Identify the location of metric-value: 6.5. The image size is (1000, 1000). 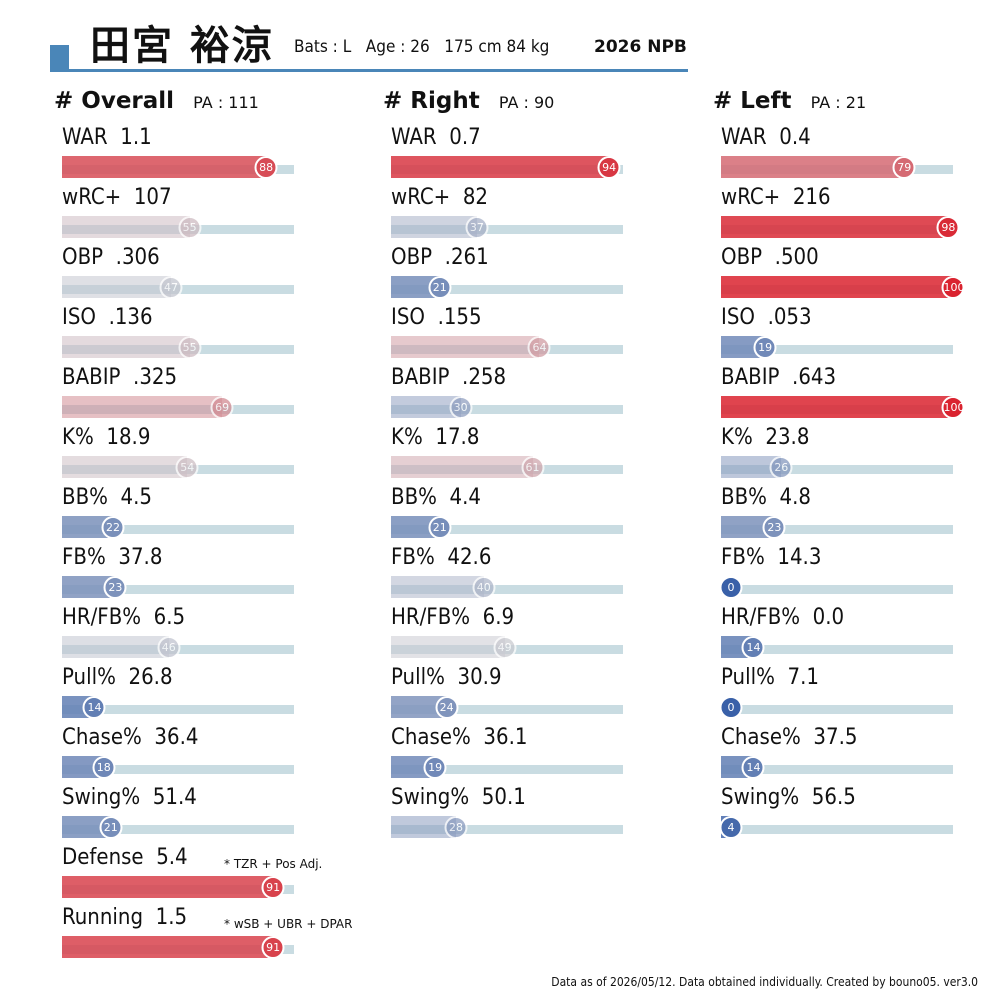
(169, 617).